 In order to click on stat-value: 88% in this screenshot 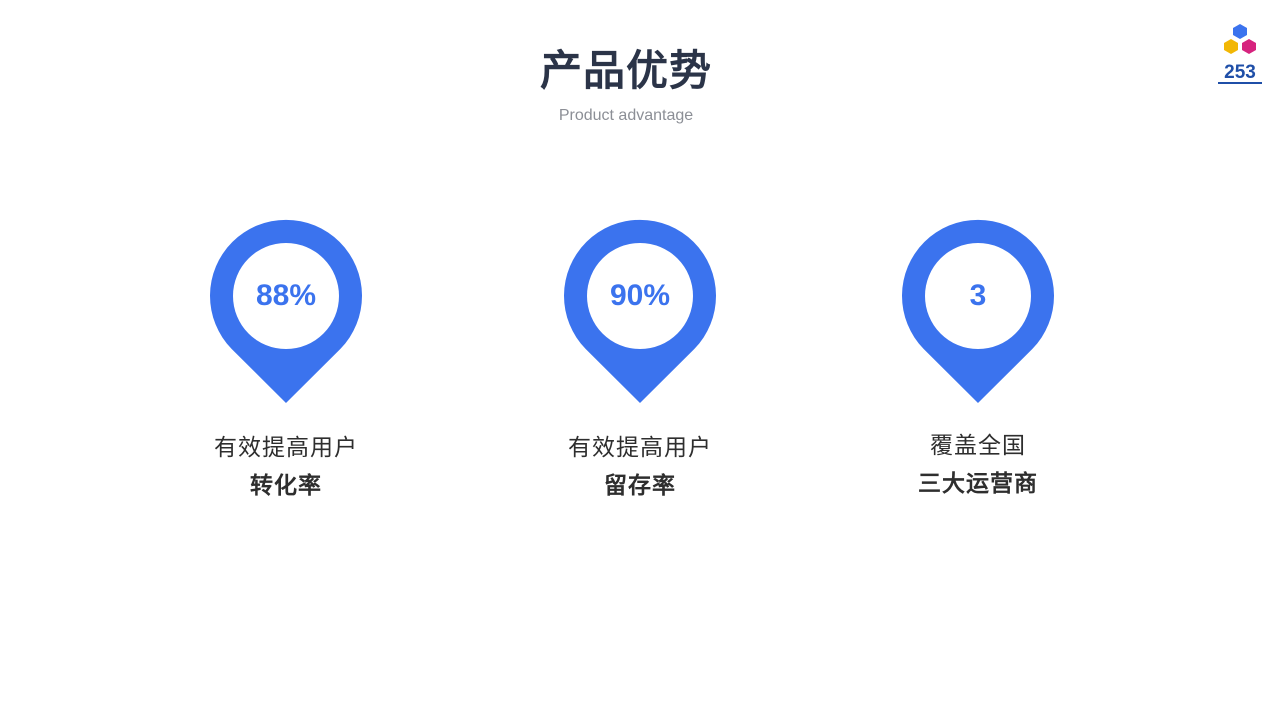, I will do `click(286, 295)`.